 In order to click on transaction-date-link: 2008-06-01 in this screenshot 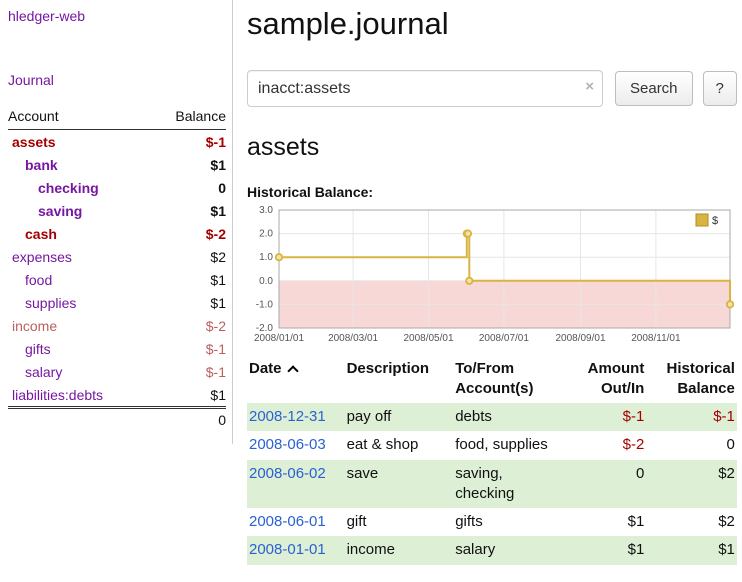, I will do `click(287, 521)`.